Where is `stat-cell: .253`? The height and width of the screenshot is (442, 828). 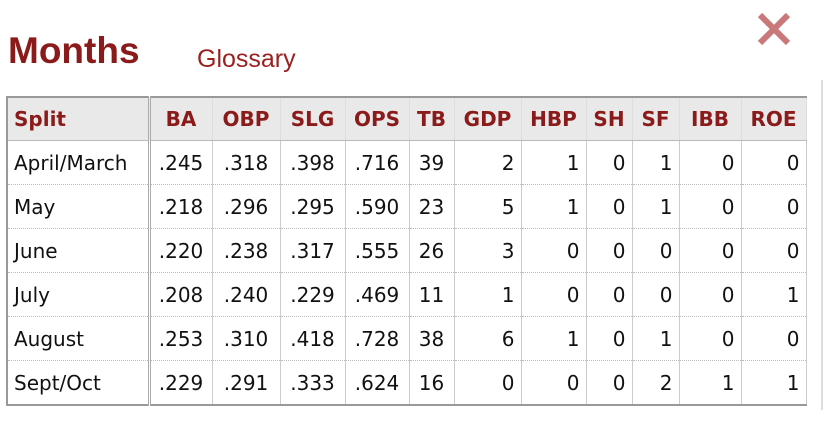
stat-cell: .253 is located at coordinates (181, 338).